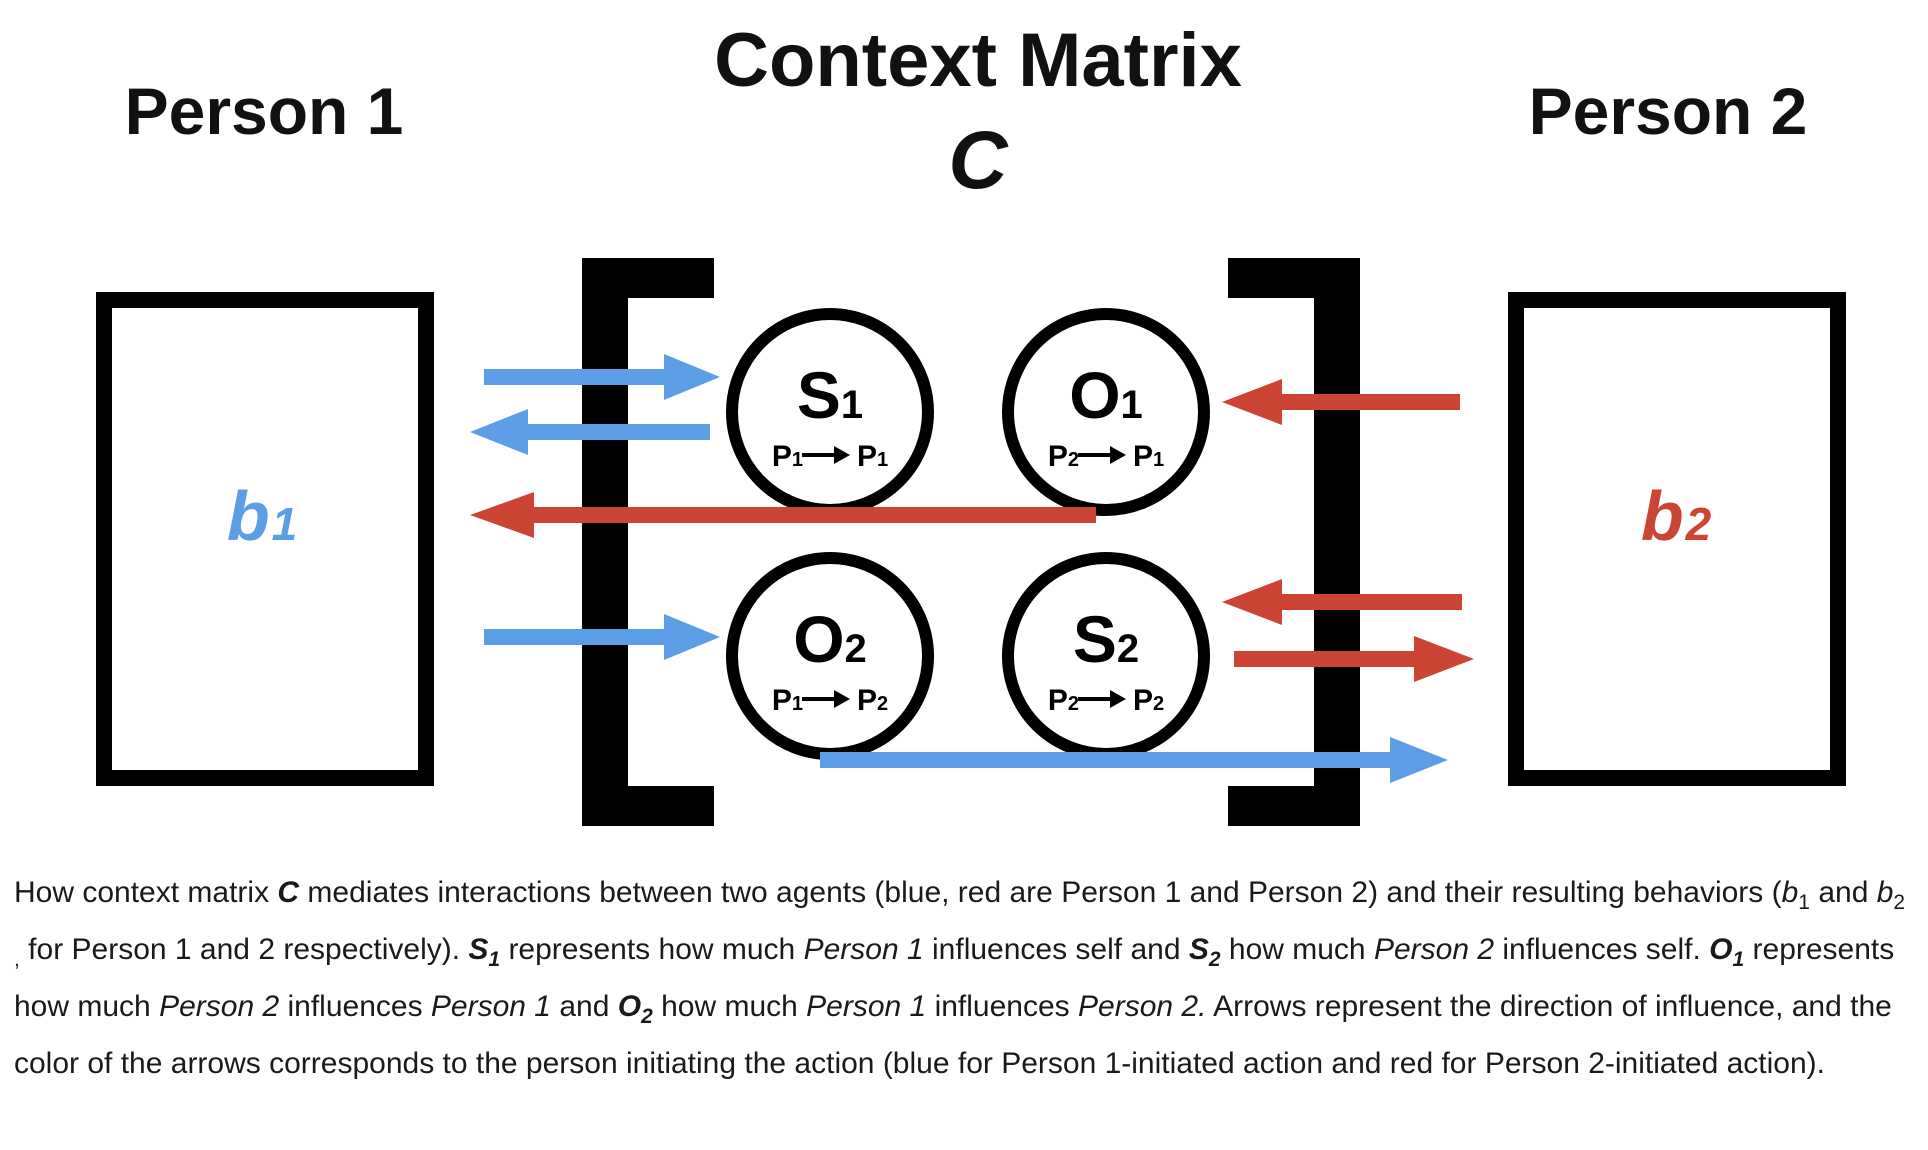 This screenshot has width=1928, height=1150. I want to click on s1-direction: P1 P1, so click(830, 456).